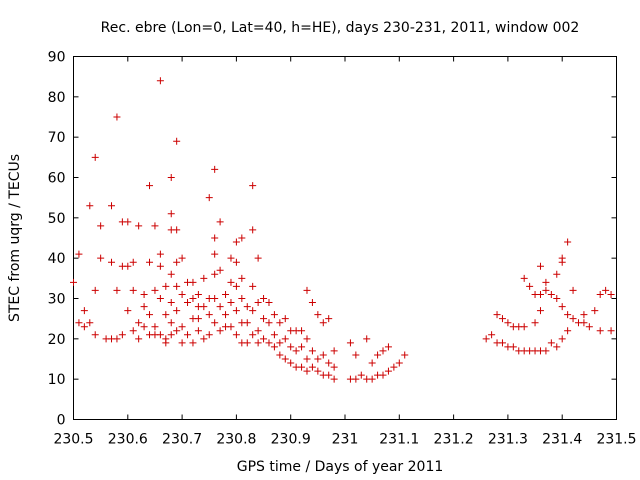  Describe the element at coordinates (562, 440) in the screenshot. I see `x-tick-label: 231.4` at that location.